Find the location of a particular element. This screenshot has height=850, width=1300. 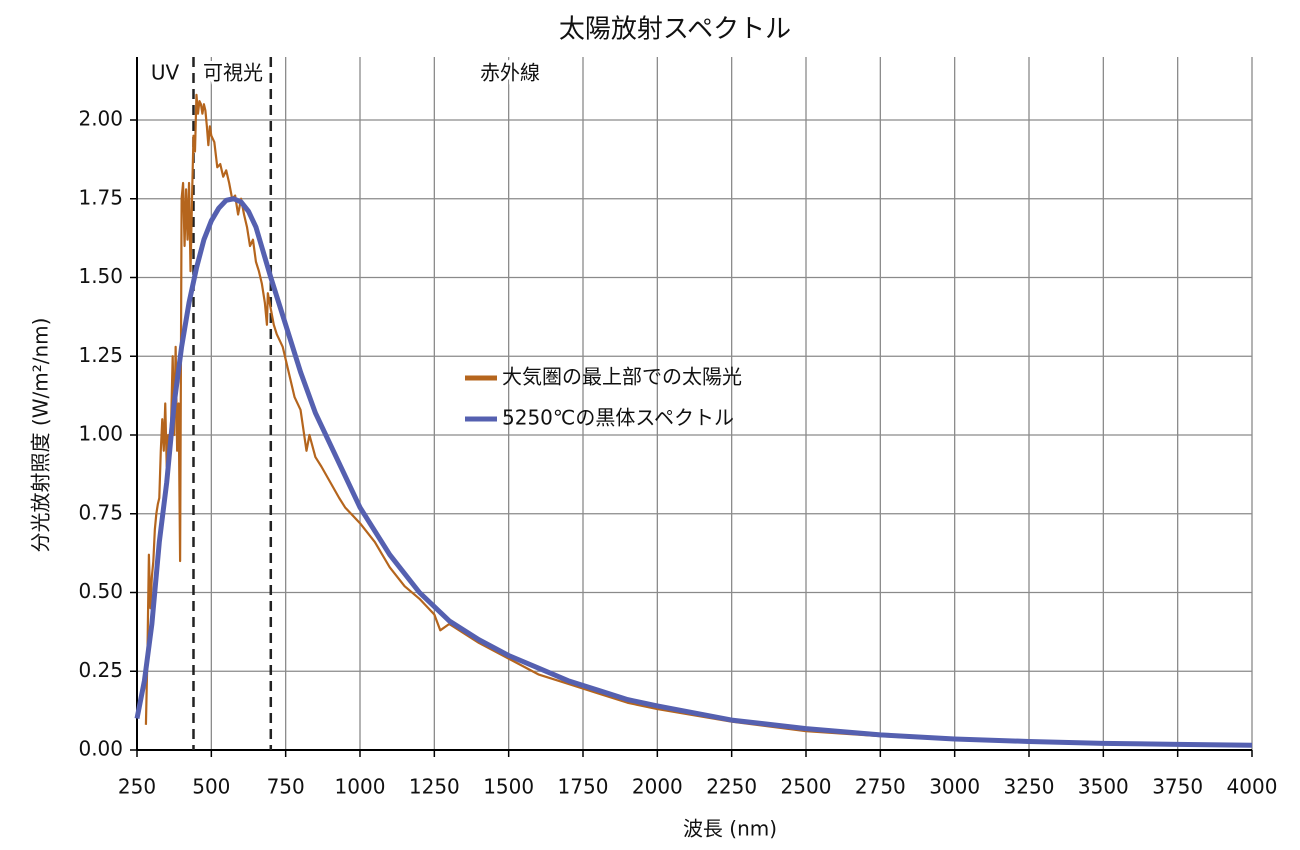

region-label: 可視光 is located at coordinates (233, 73).